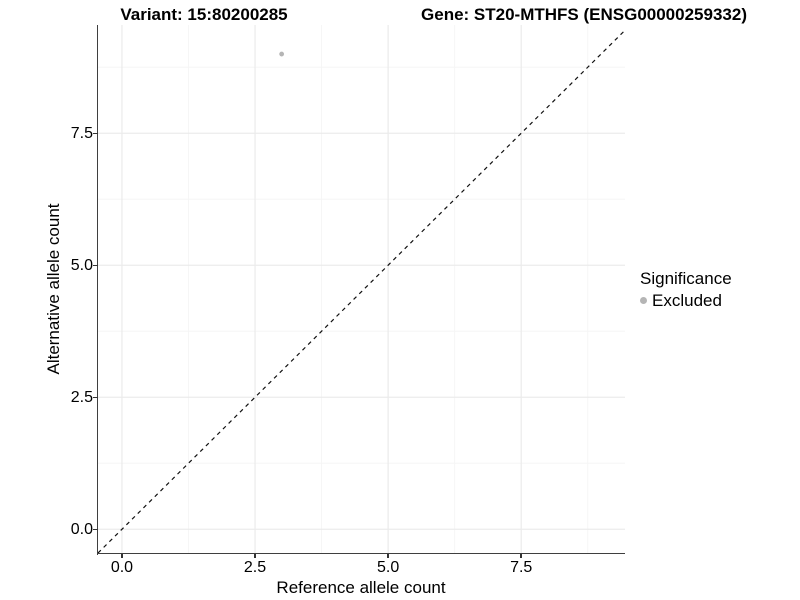 The height and width of the screenshot is (600, 800). I want to click on x-tick-label: 7.5, so click(521, 567).